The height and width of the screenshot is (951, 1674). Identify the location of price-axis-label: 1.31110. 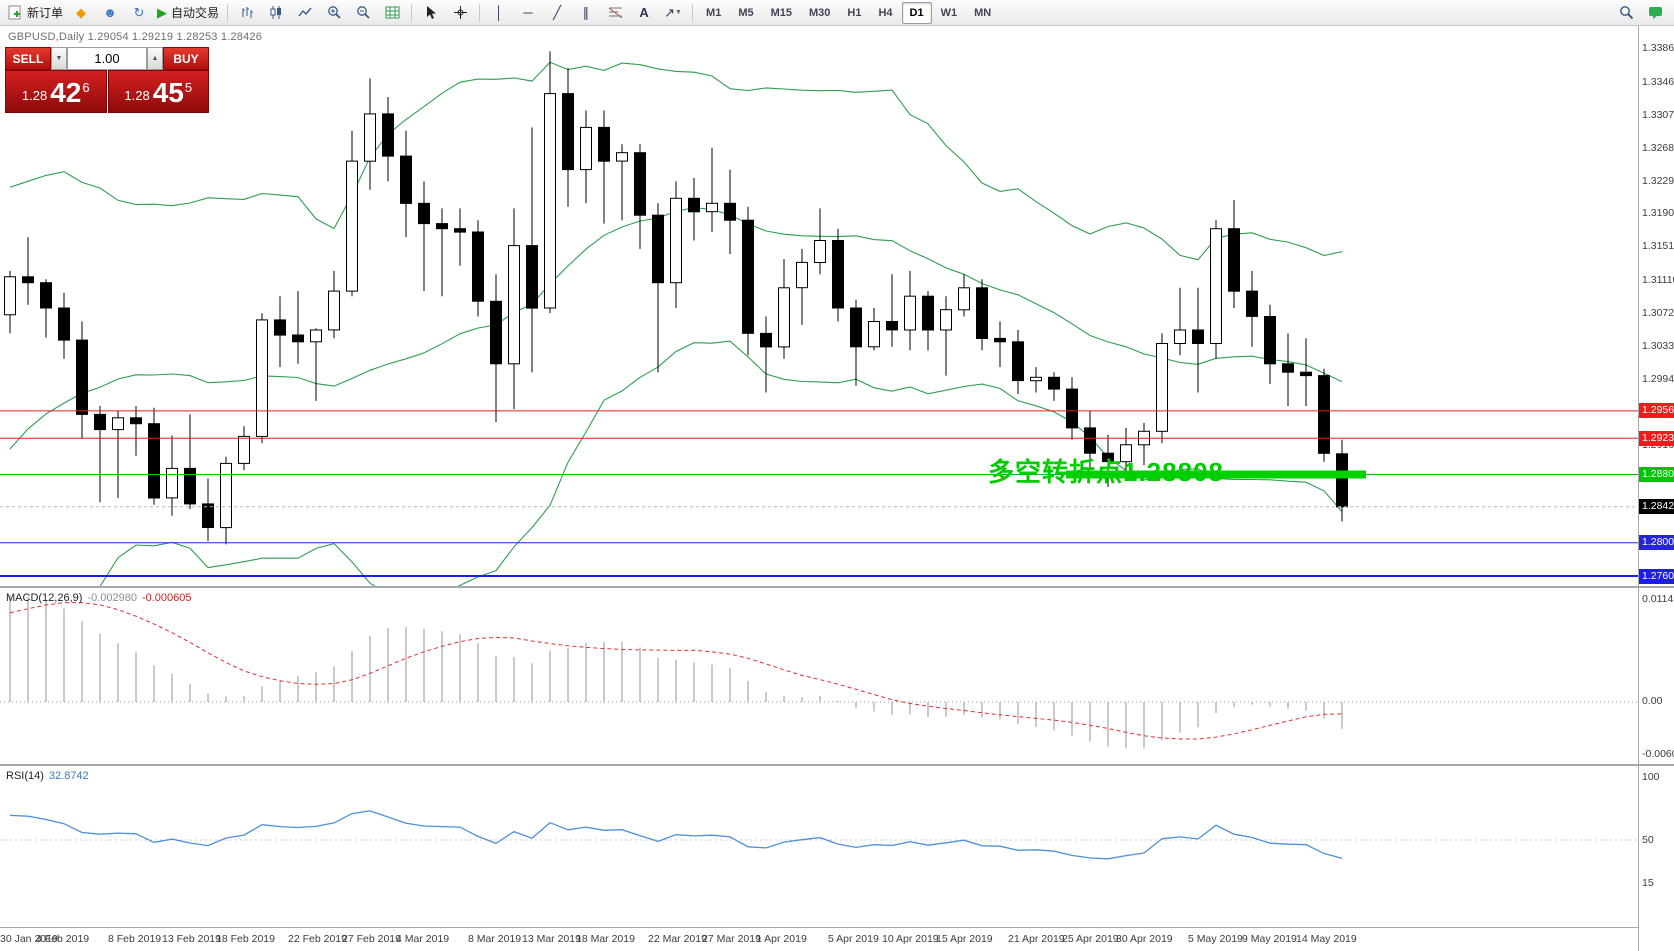
(1658, 280).